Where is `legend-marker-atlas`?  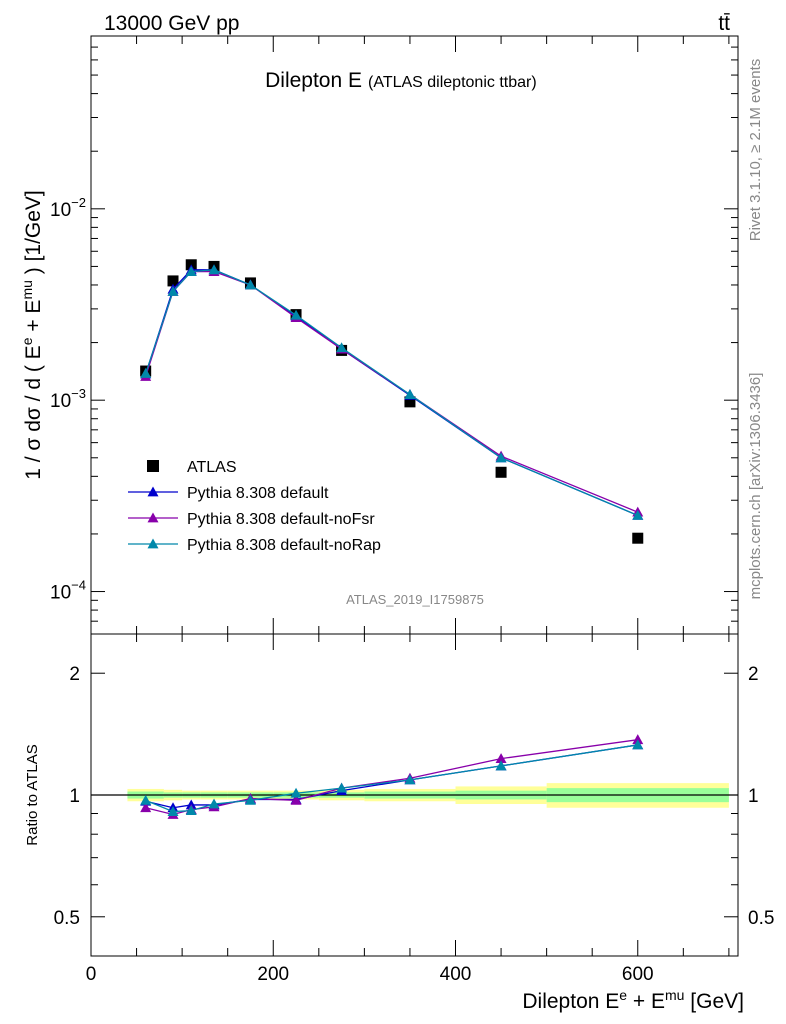 legend-marker-atlas is located at coordinates (153, 466).